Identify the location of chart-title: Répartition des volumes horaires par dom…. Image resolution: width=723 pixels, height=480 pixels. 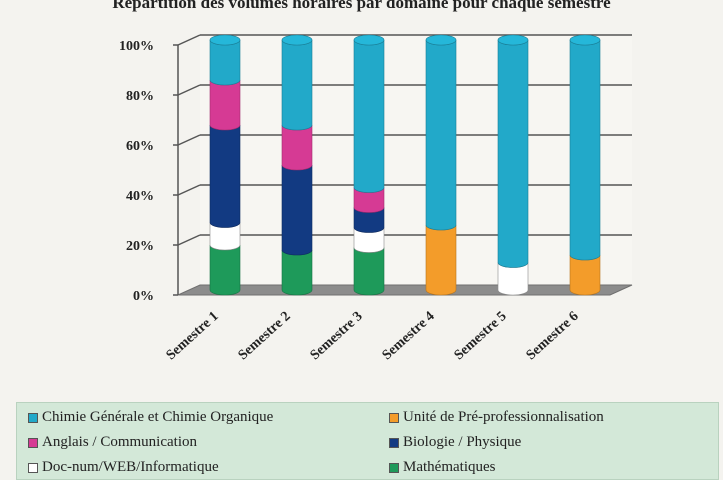
(361, 6).